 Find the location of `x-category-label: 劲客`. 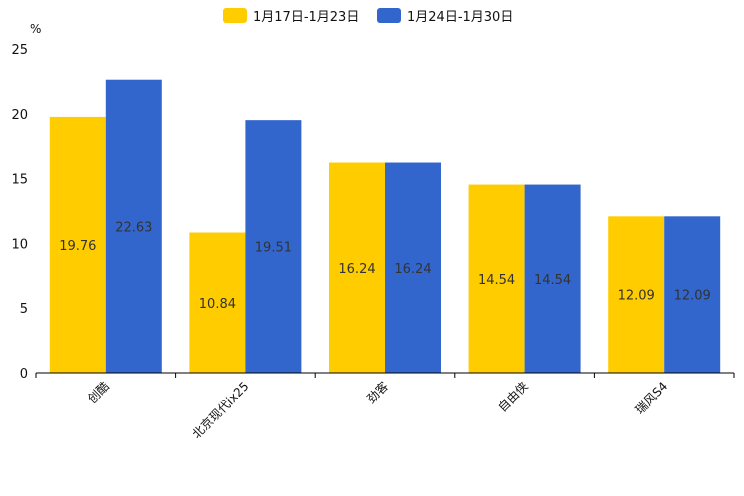

x-category-label: 劲客 is located at coordinates (378, 393).